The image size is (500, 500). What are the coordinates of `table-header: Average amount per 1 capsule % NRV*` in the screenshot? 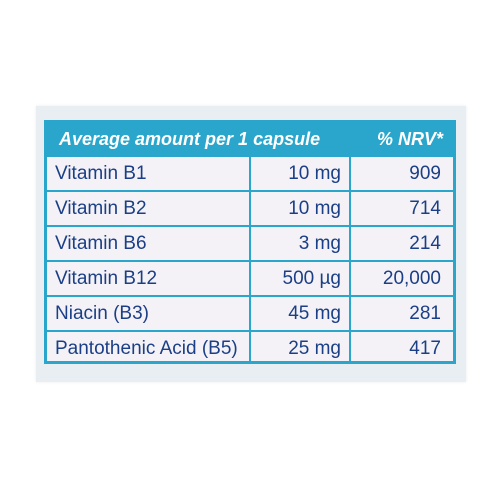 It's located at (250, 139).